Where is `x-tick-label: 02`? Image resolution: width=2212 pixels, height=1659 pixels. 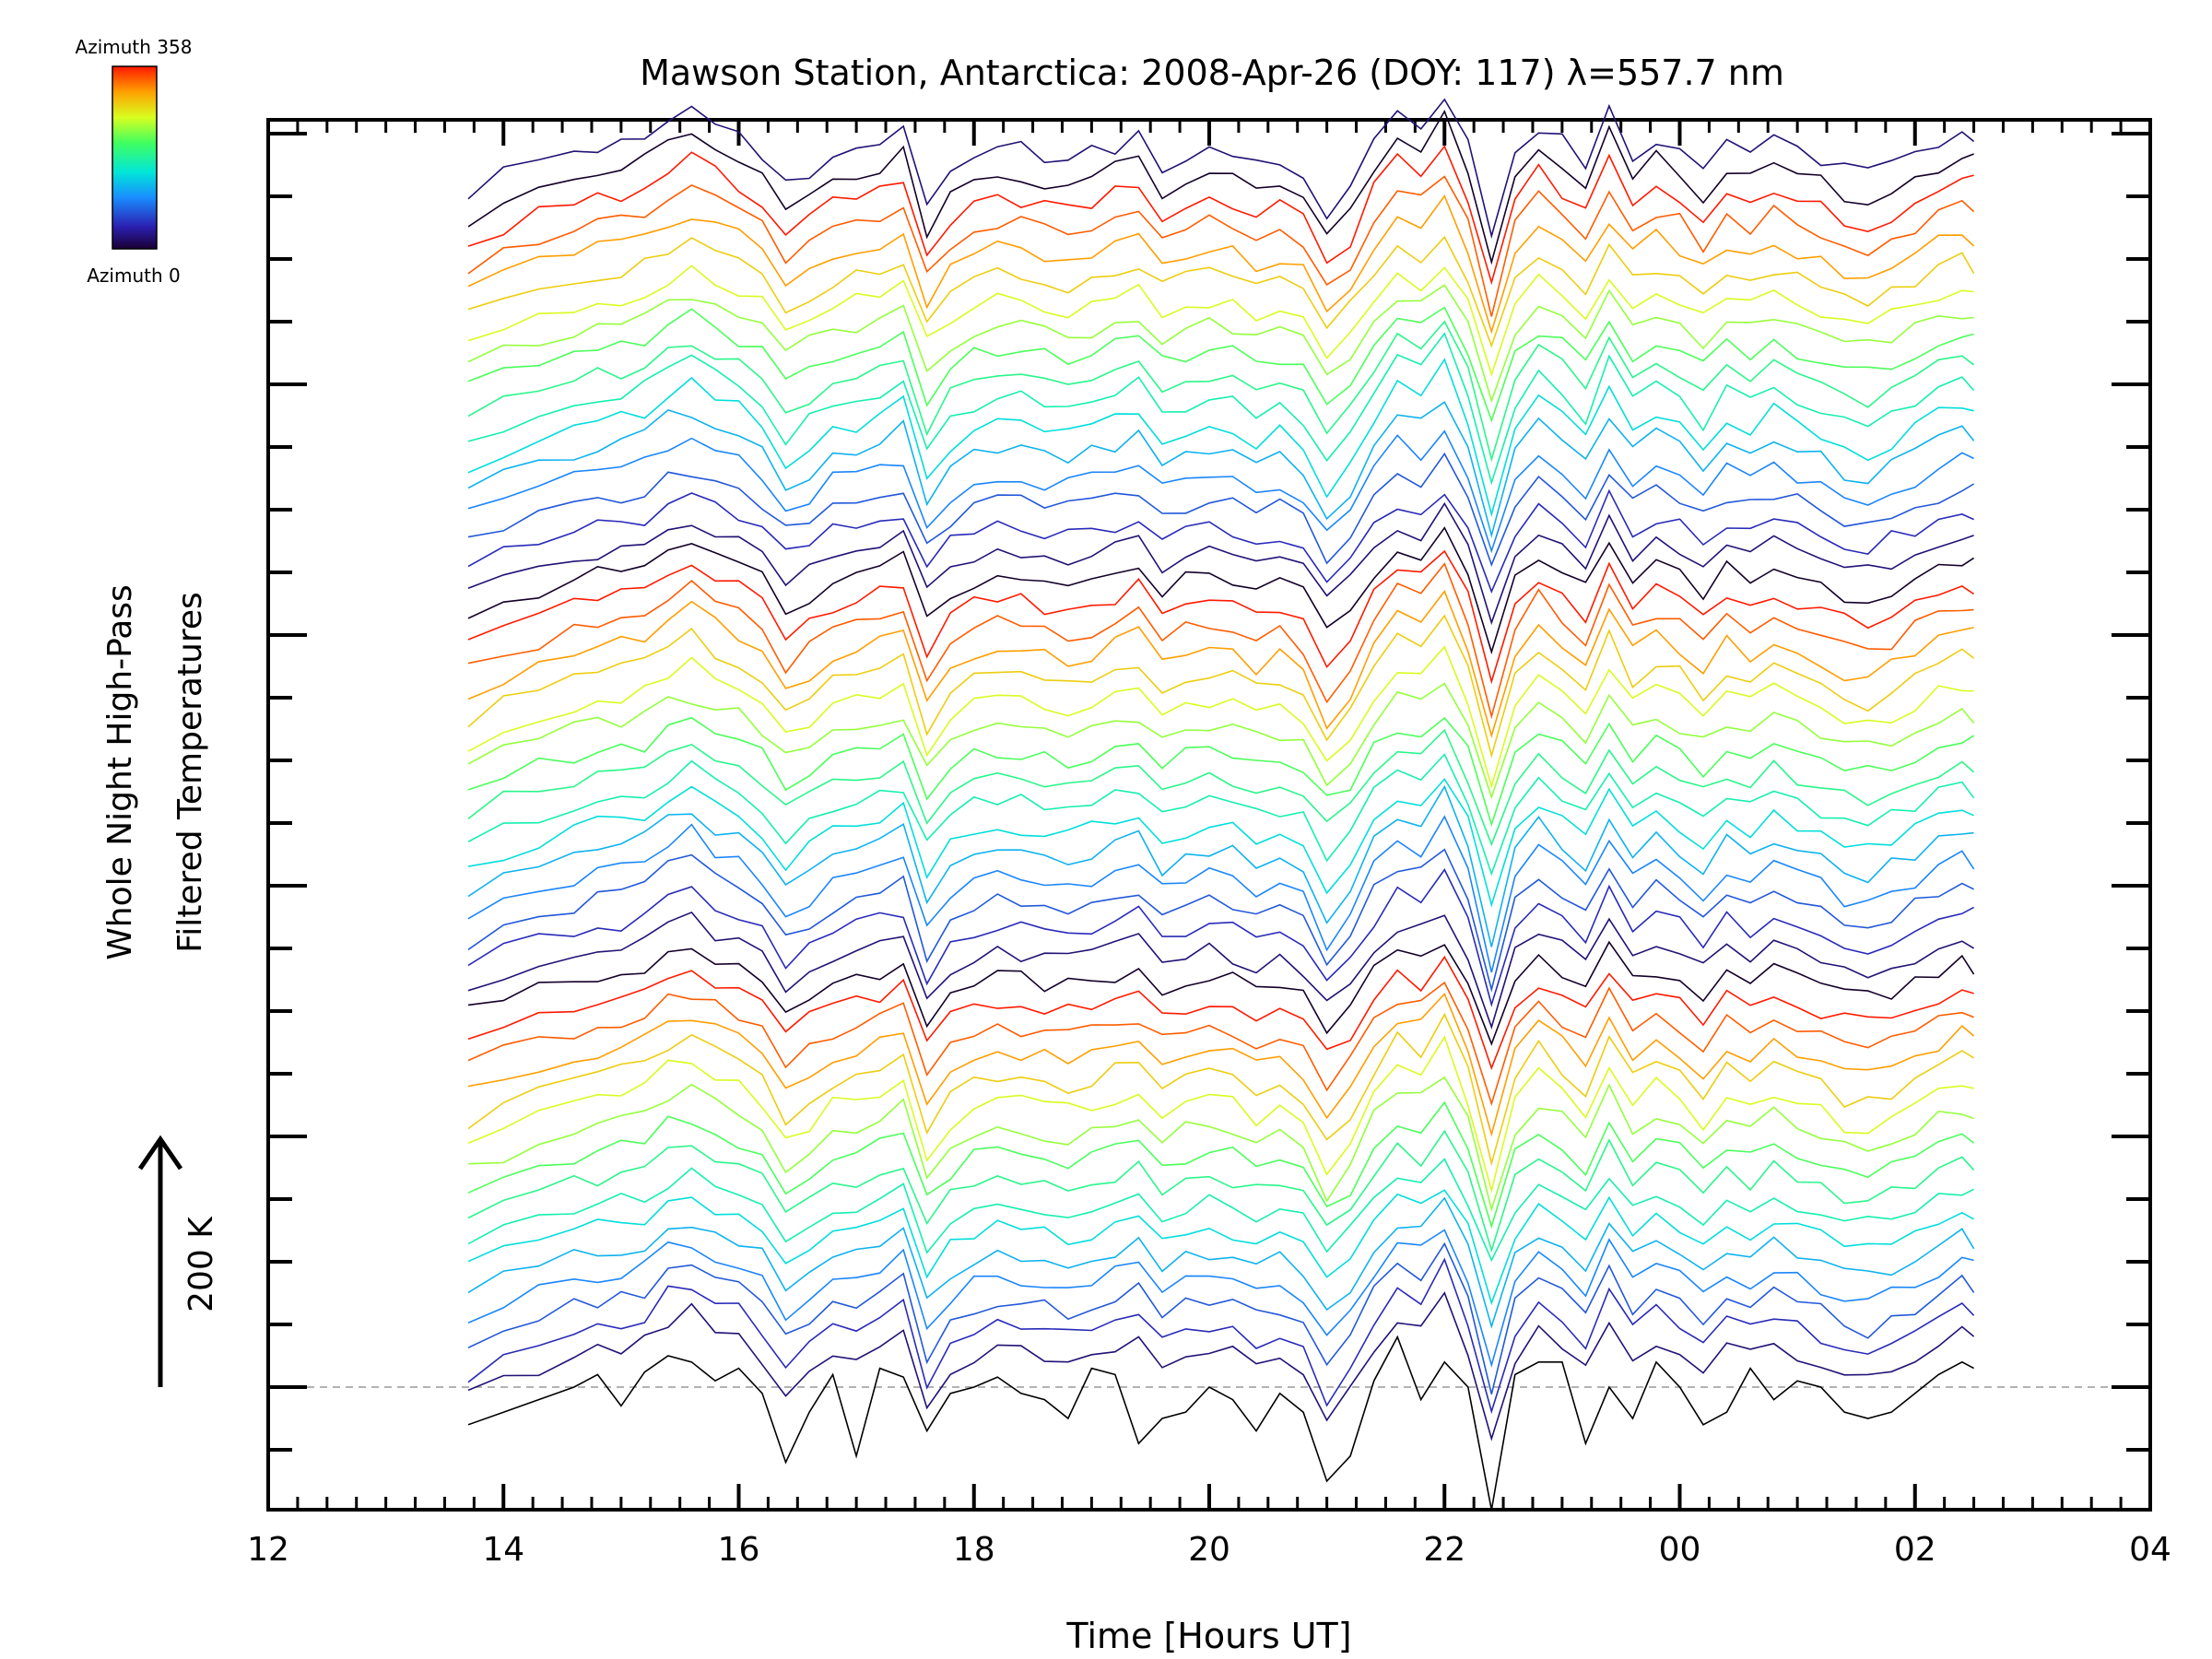 x-tick-label: 02 is located at coordinates (1915, 1550).